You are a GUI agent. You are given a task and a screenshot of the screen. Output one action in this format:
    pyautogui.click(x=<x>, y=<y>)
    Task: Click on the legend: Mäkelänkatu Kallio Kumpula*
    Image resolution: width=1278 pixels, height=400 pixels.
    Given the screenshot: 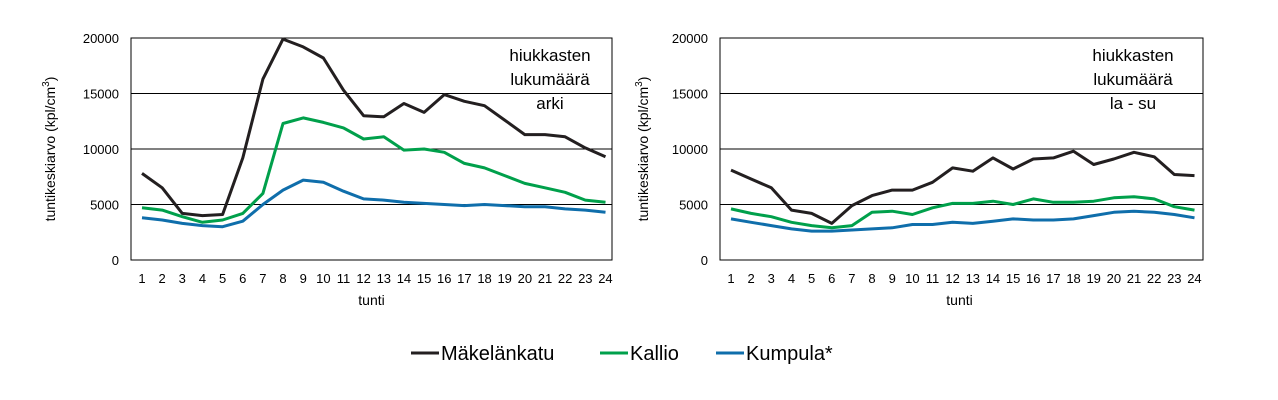 What is the action you would take?
    pyautogui.click(x=622, y=354)
    